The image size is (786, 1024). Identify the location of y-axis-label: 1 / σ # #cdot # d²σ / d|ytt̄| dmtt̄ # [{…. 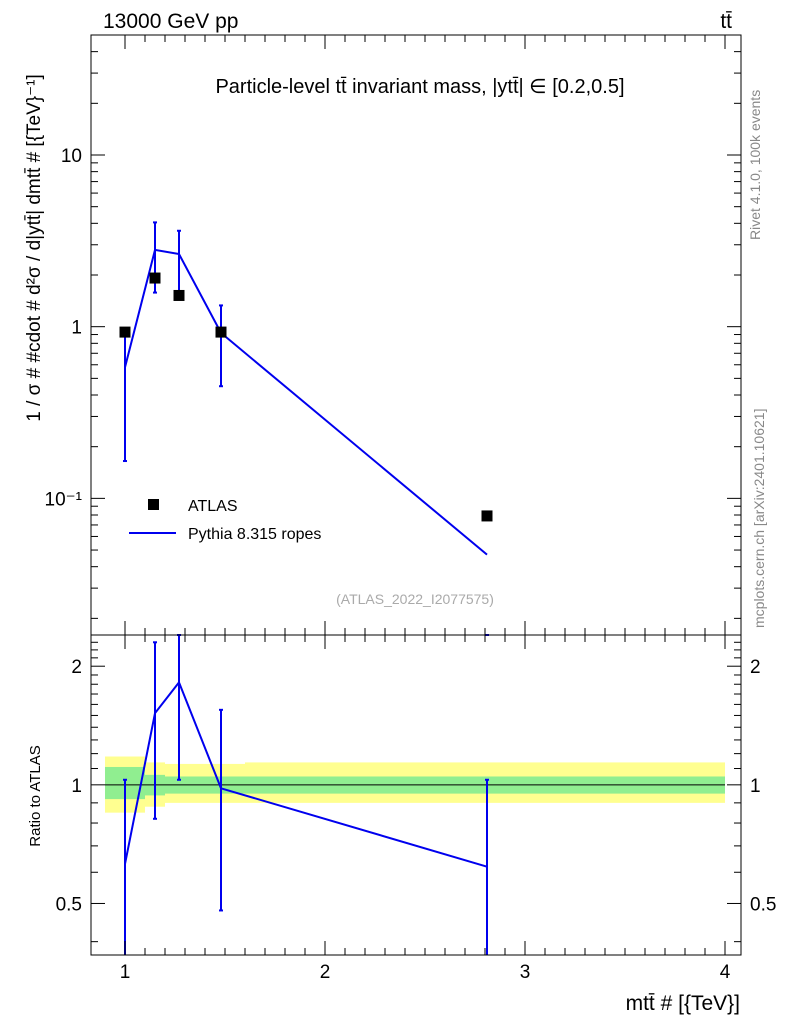
(34, 248).